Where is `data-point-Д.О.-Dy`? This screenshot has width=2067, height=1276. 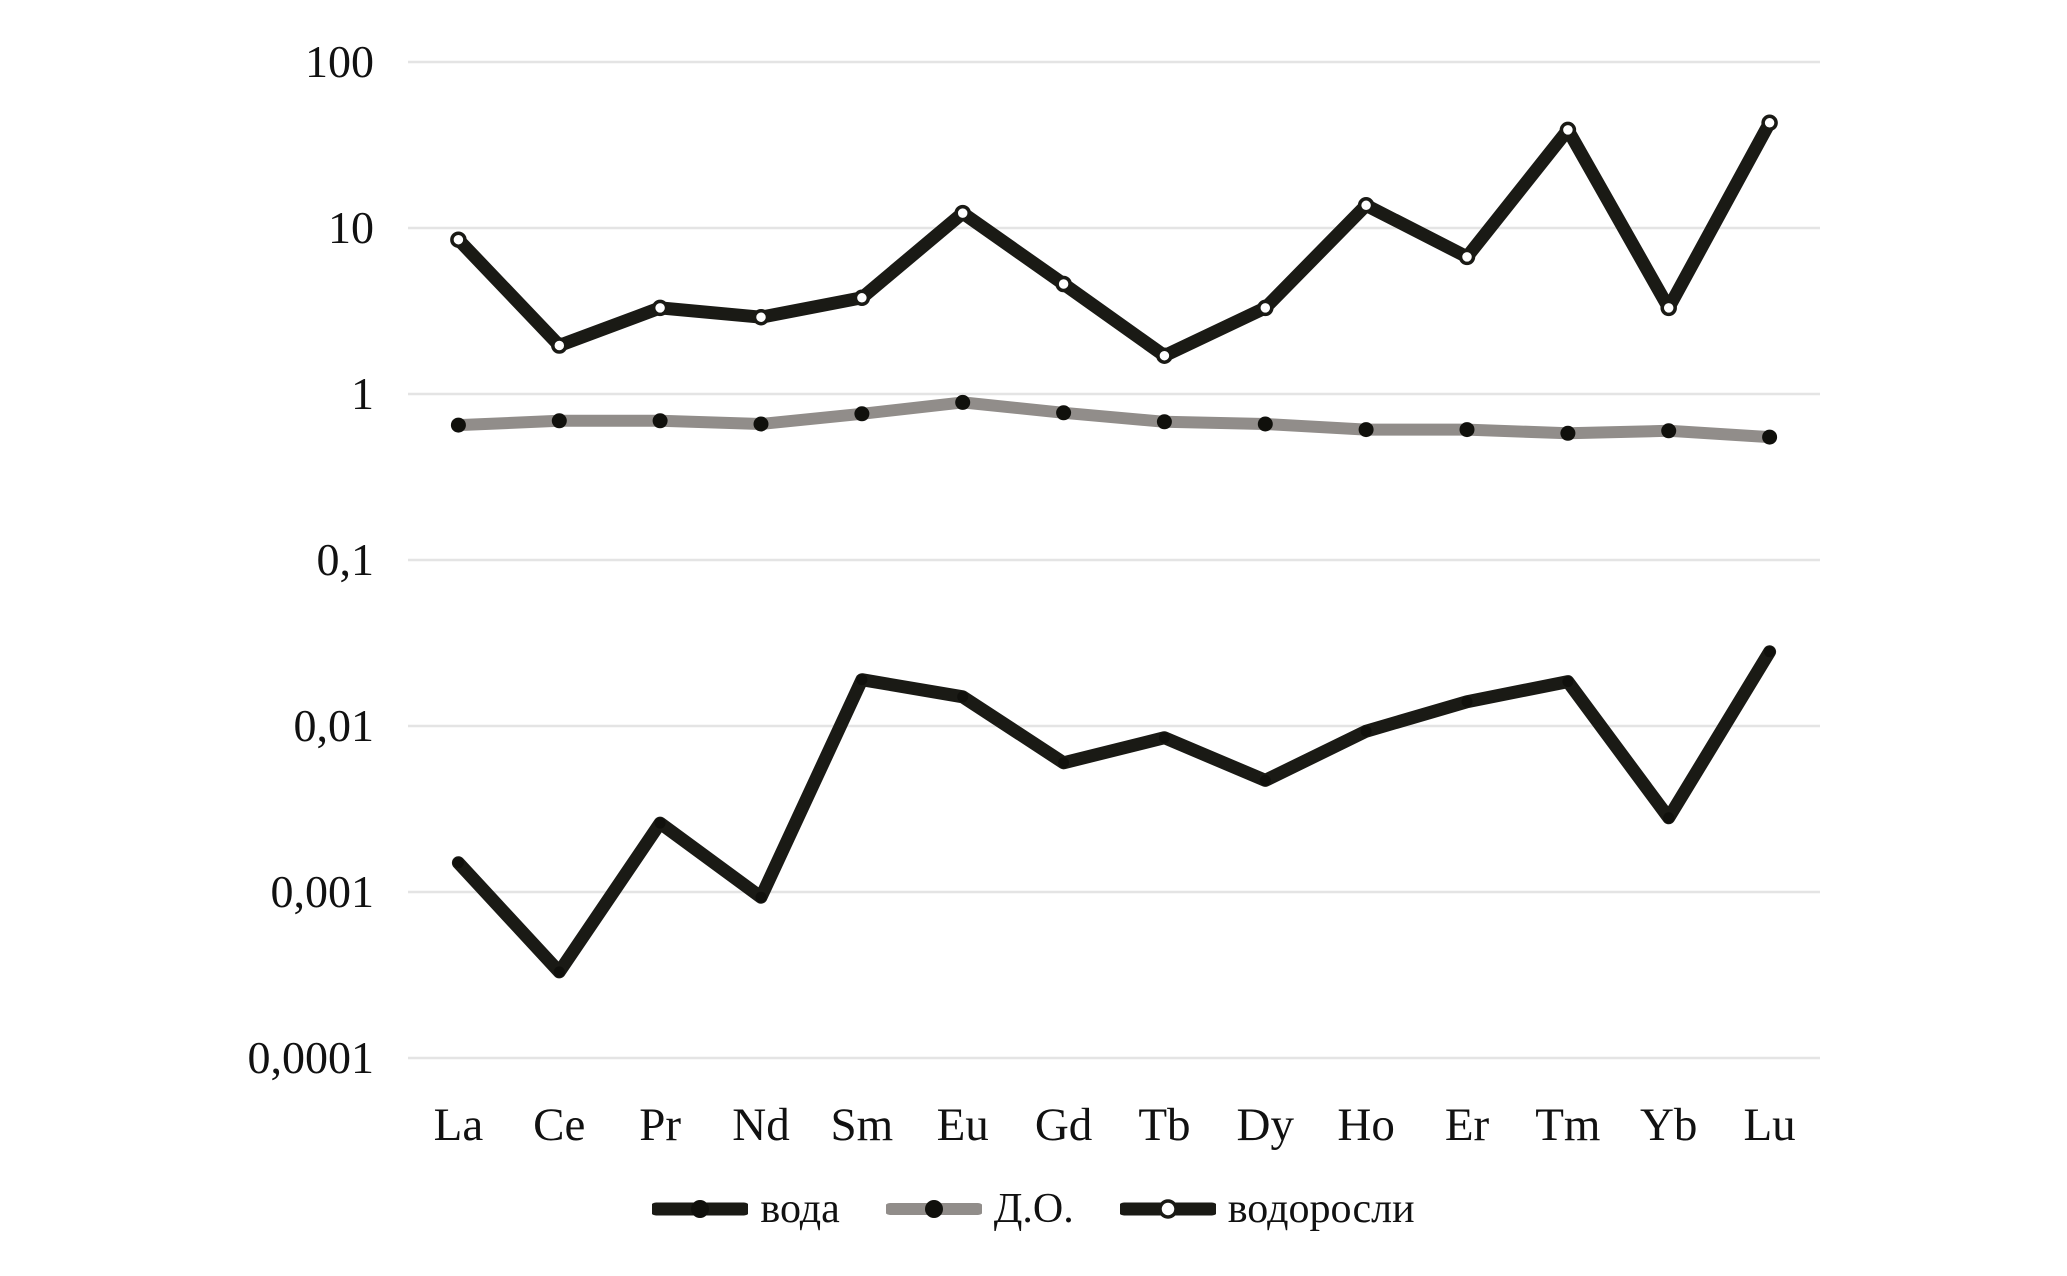
data-point-Д.О.-Dy is located at coordinates (1265, 424).